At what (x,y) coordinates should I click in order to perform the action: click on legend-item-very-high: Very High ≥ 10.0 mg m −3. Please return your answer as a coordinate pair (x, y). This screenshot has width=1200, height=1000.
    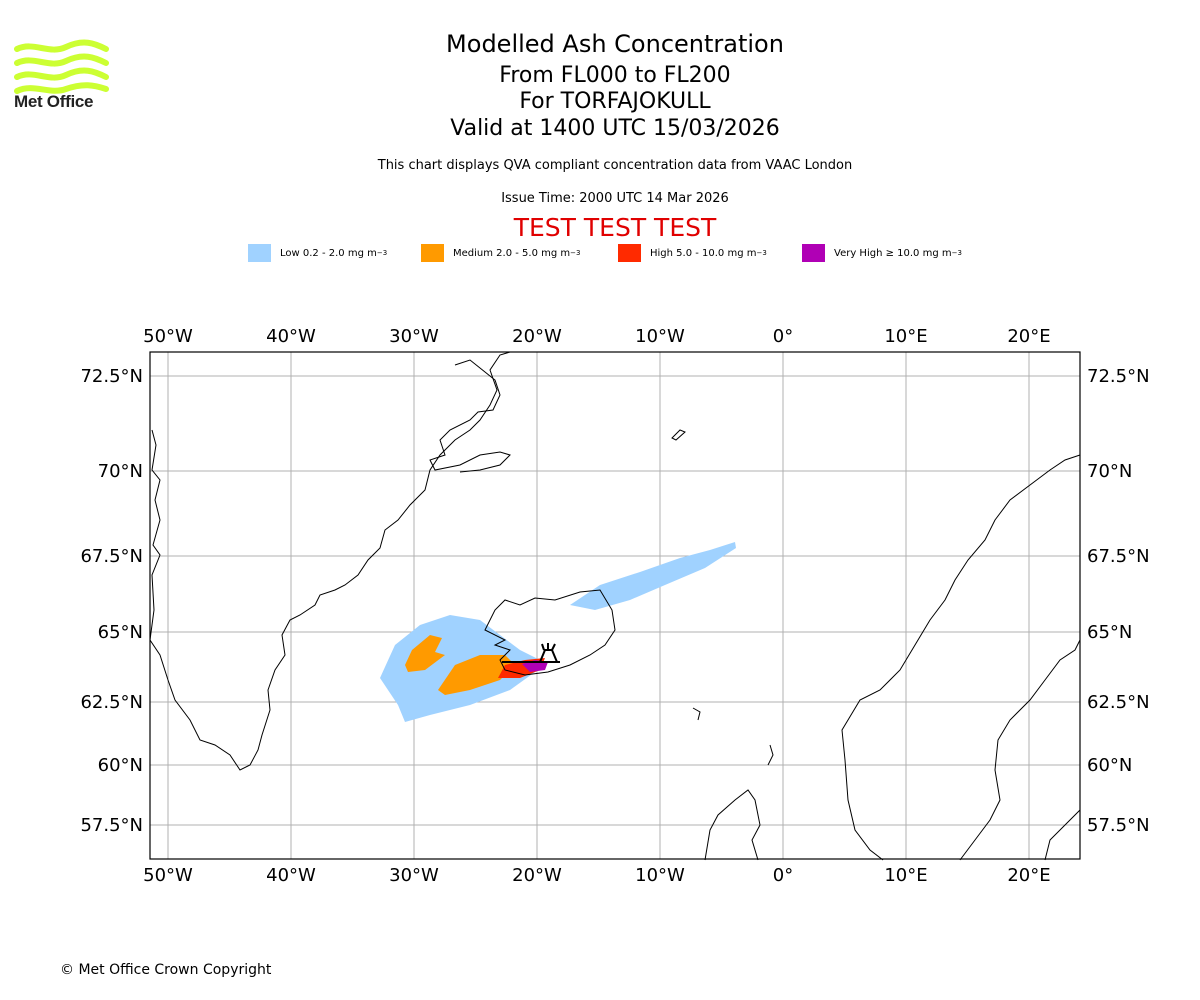
    Looking at the image, I should click on (882, 253).